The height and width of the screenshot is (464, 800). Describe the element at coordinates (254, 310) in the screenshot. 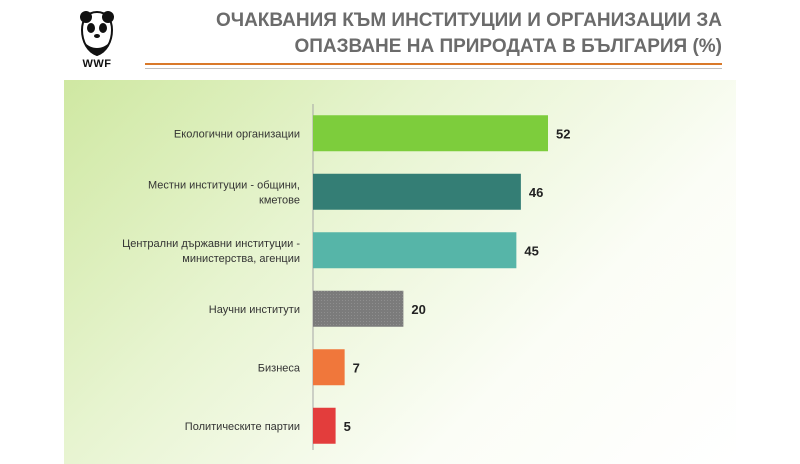

I see `category-label: Научни институти` at that location.